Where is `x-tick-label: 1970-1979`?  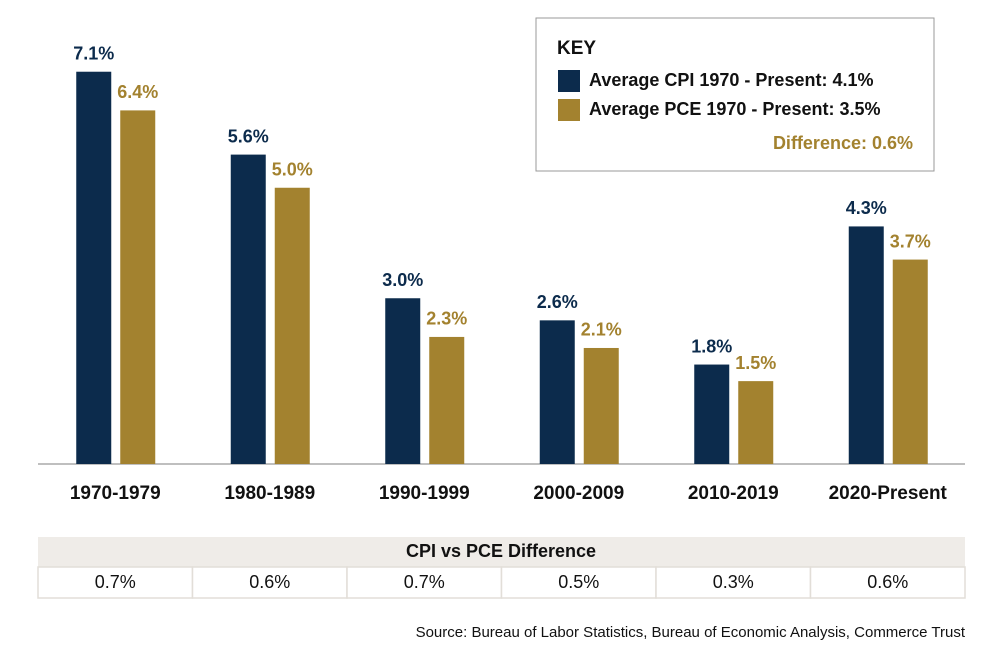 x-tick-label: 1970-1979 is located at coordinates (115, 493).